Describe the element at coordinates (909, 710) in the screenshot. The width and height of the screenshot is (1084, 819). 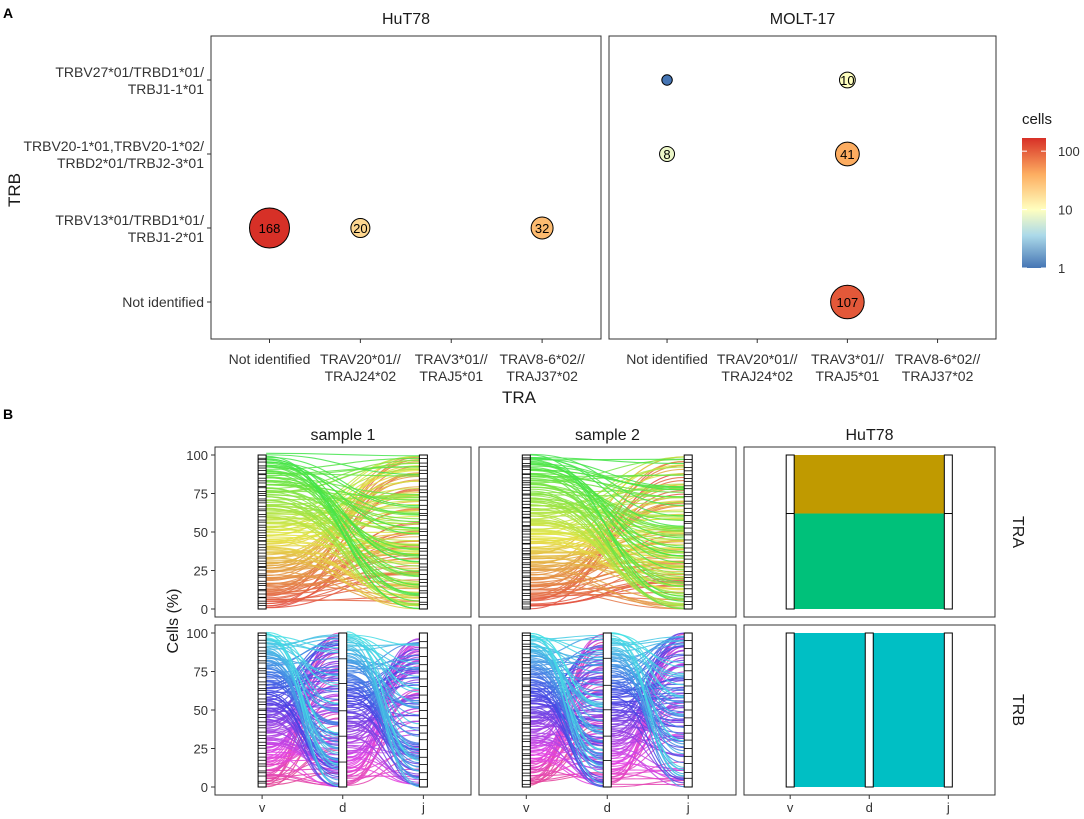
I see `alluvial-band-trb-dj` at that location.